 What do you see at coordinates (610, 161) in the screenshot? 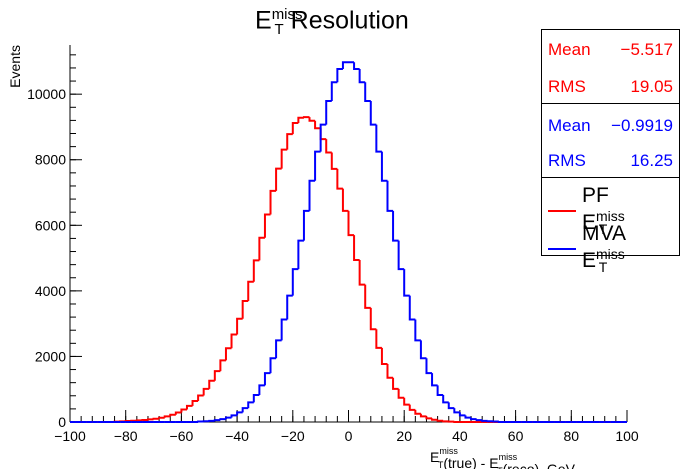
I see `mva-rms-row: RMS 16.25` at bounding box center [610, 161].